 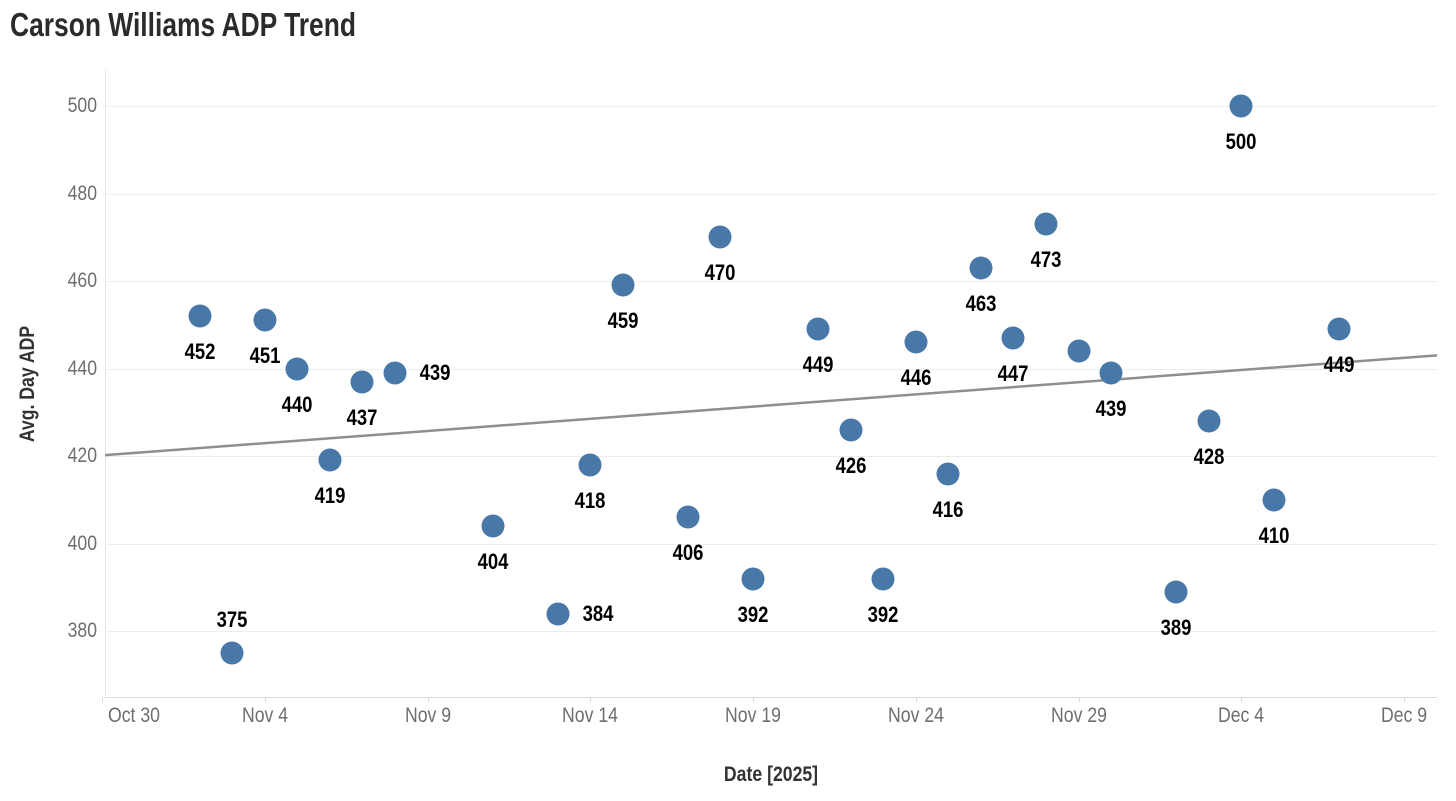 What do you see at coordinates (1209, 456) in the screenshot?
I see `data-point-label: 428` at bounding box center [1209, 456].